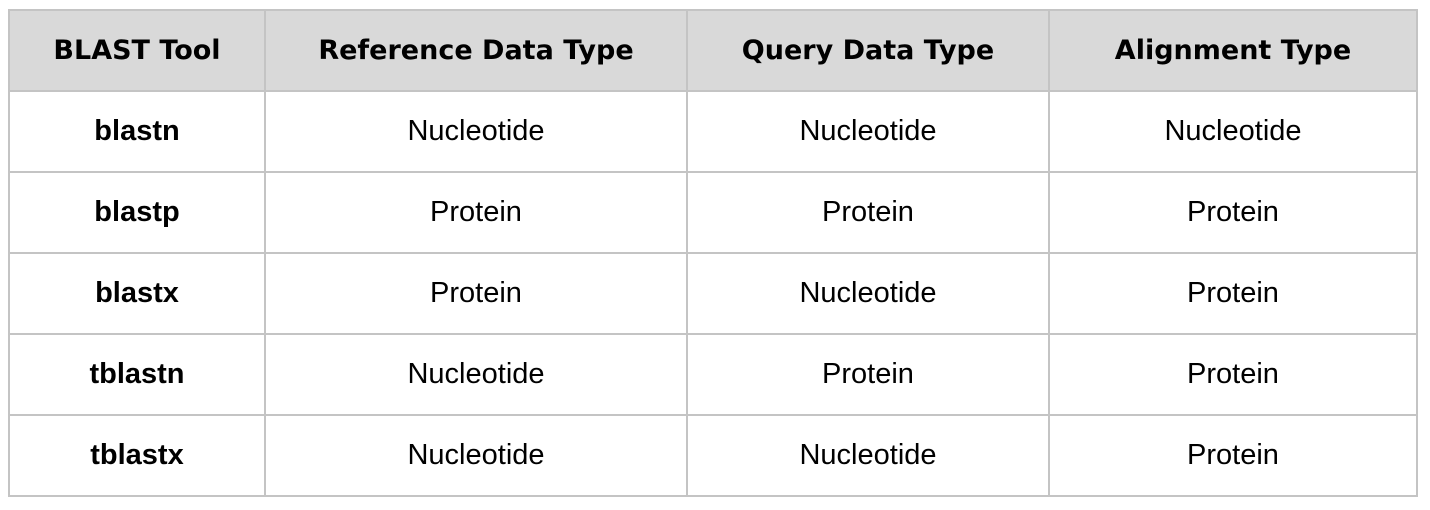  What do you see at coordinates (137, 374) in the screenshot?
I see `cell-blast-tool: tblastn` at bounding box center [137, 374].